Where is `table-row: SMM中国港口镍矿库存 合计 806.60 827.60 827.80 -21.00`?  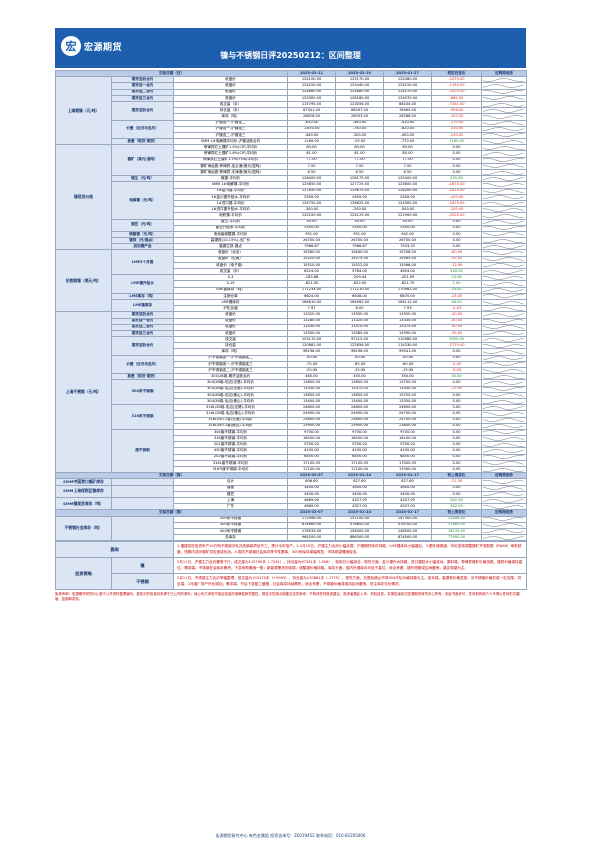
table-row: SMM中国港口镍矿库存 合计 806.60 827.60 827.80 -21.00 is located at coordinates (291, 482).